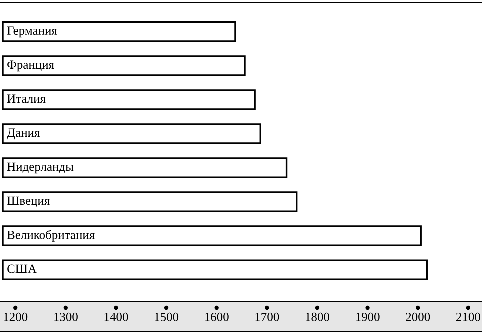 This screenshot has width=482, height=335. Describe the element at coordinates (268, 317) in the screenshot. I see `x-tick-label: 1700` at that location.